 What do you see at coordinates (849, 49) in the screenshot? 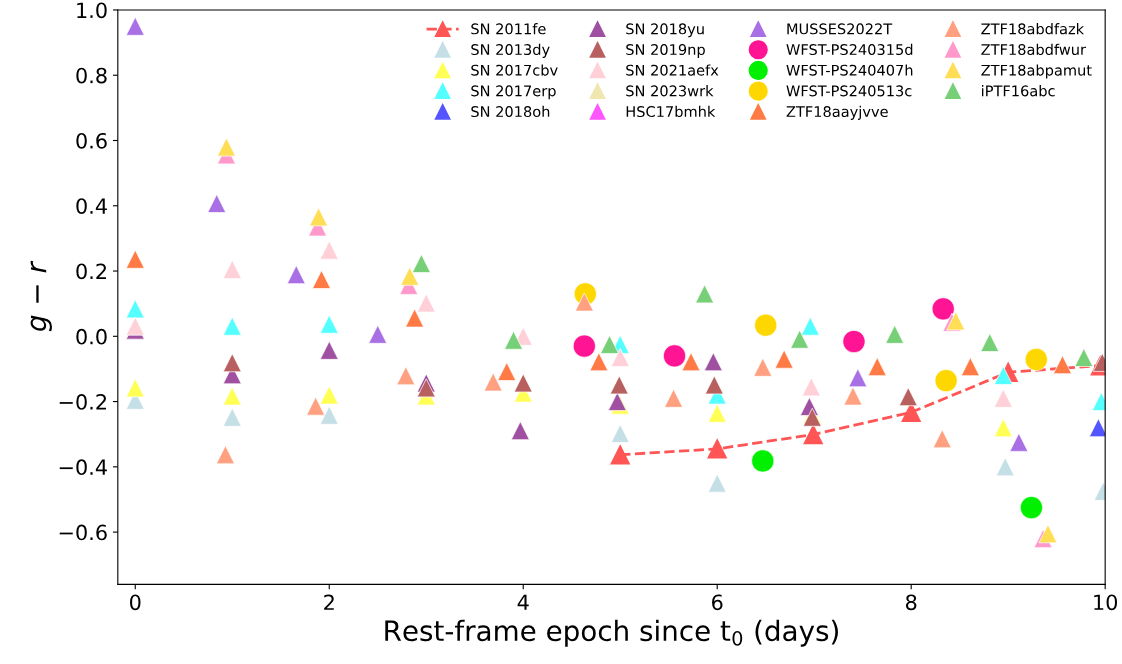
I see `legend-label: WFST-PS240315d` at bounding box center [849, 49].